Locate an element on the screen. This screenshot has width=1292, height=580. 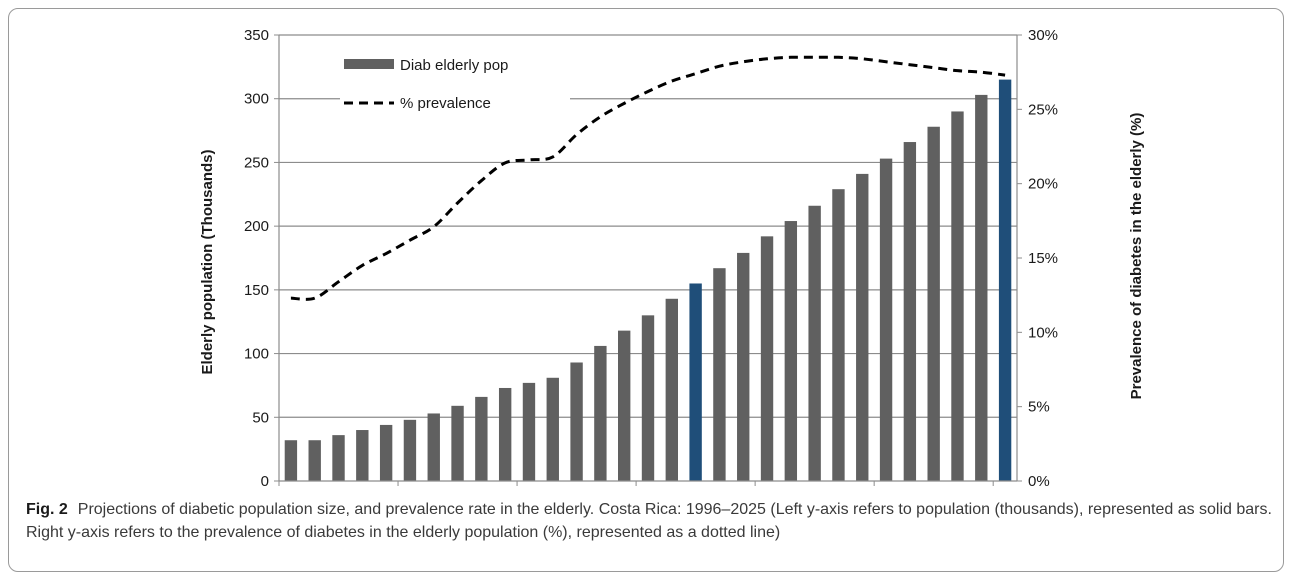
y-axis-label: Elderly population (Thousands) is located at coordinates (207, 261).